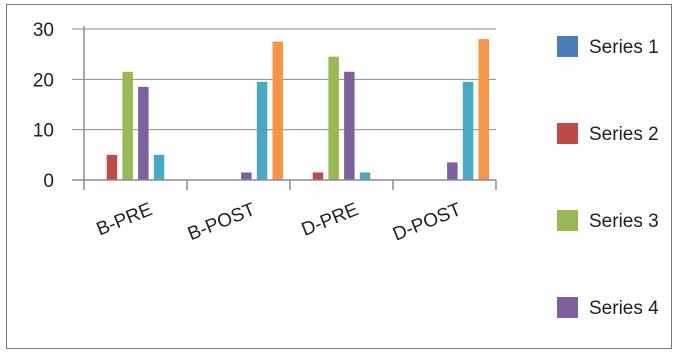 This screenshot has height=355, width=680. What do you see at coordinates (43, 106) in the screenshot?
I see `y-tick-labels: 0 10 20 30` at bounding box center [43, 106].